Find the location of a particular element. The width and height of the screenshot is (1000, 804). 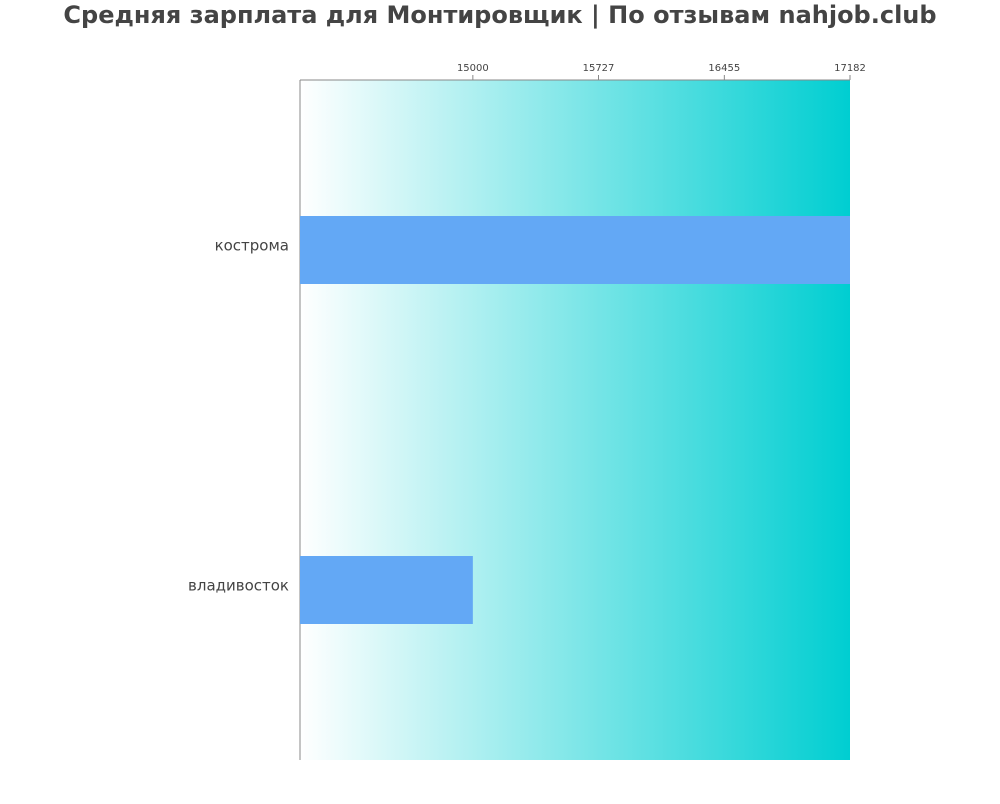

x-tick-label: 16455 is located at coordinates (724, 68).